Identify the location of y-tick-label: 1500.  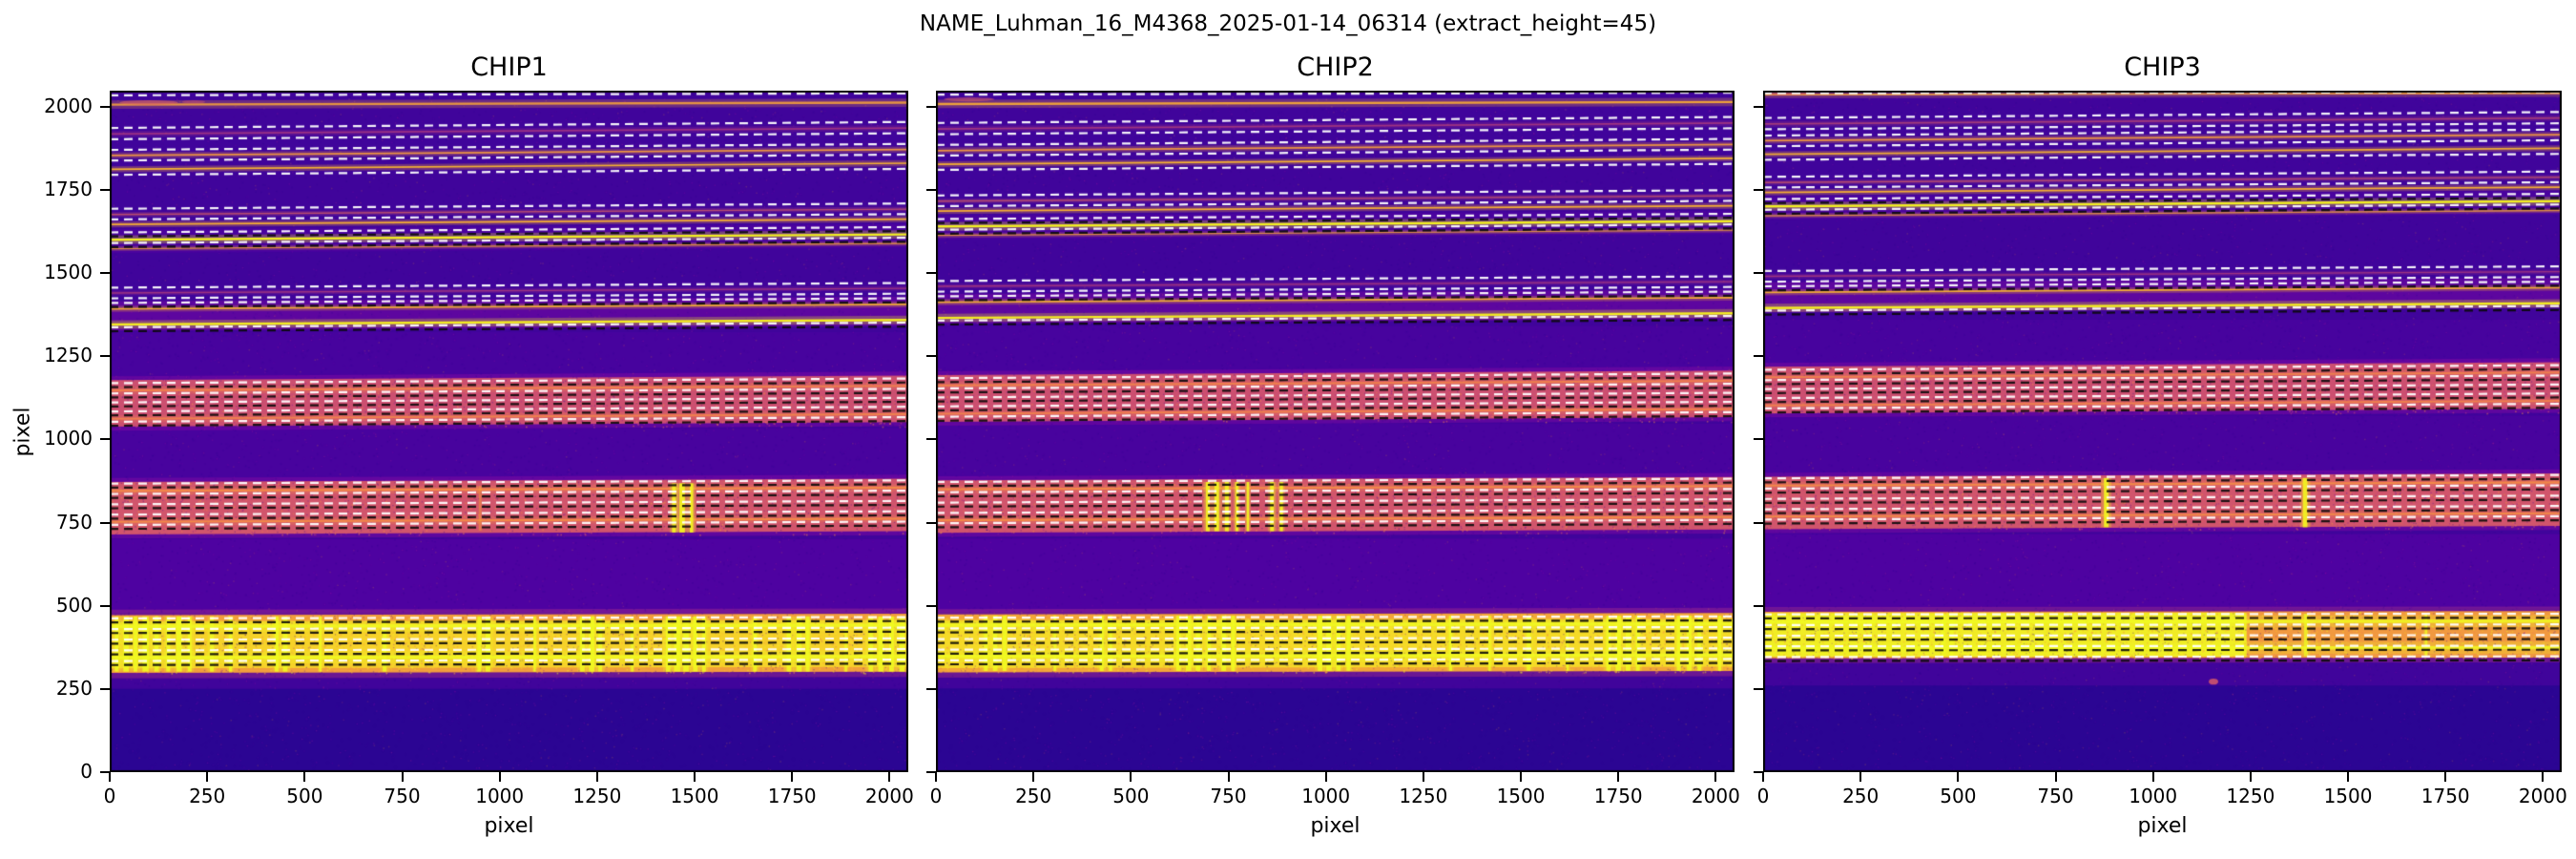
(68, 272).